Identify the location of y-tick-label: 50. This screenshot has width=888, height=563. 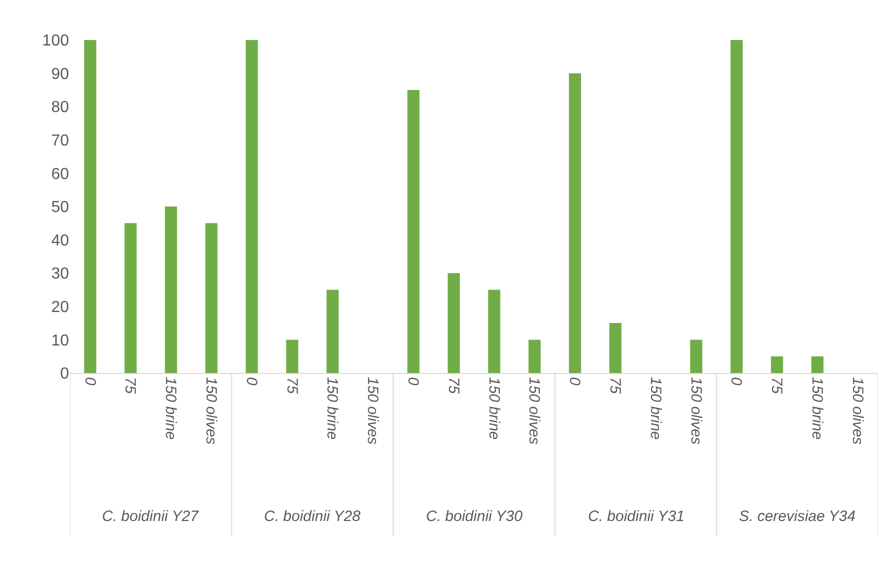
(60, 207).